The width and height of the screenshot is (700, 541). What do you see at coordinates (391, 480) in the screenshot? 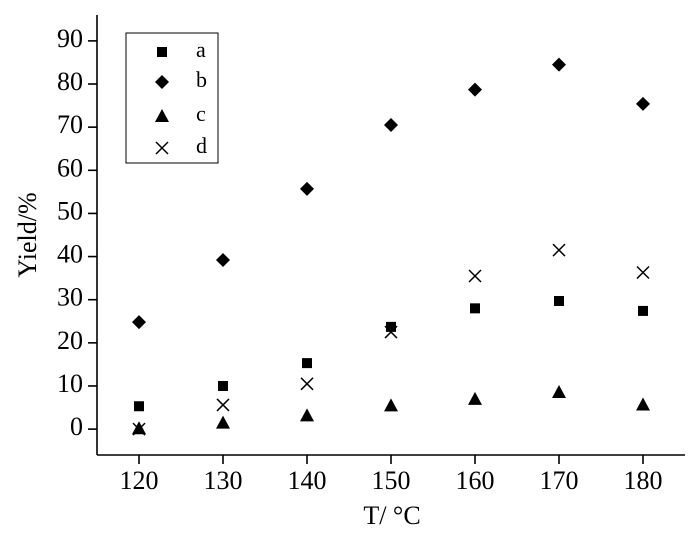
I see `x-tick-label: 150` at bounding box center [391, 480].